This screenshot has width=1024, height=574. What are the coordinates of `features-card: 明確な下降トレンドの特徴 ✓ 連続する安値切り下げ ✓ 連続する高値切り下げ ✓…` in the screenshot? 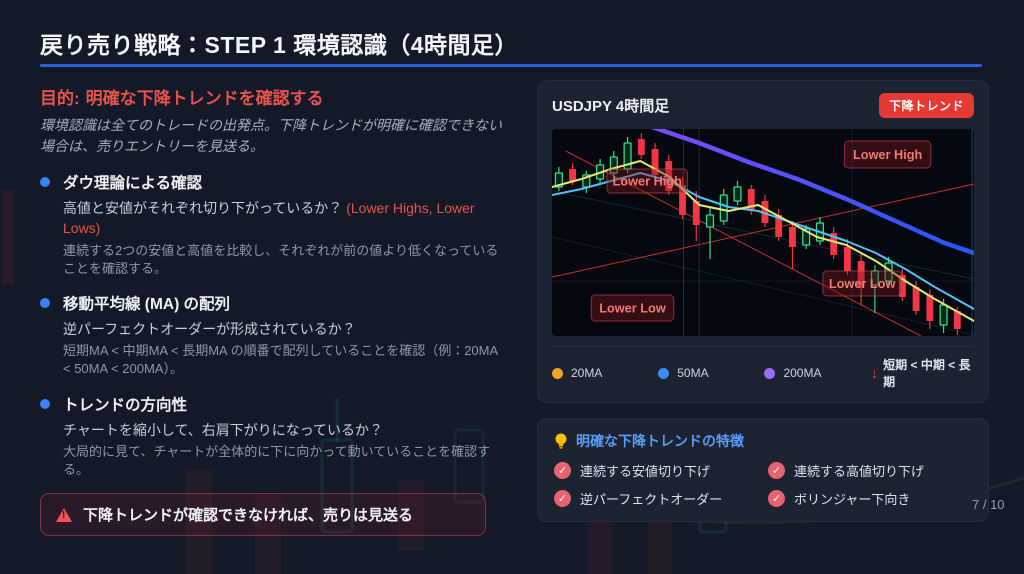 It's located at (763, 470).